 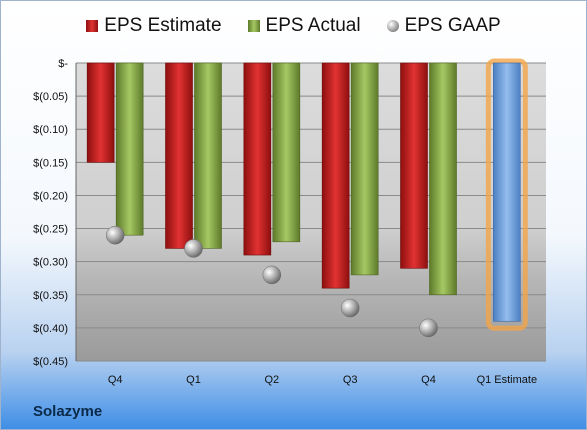 I want to click on y-tick-label: $(0.30), so click(x=50, y=263).